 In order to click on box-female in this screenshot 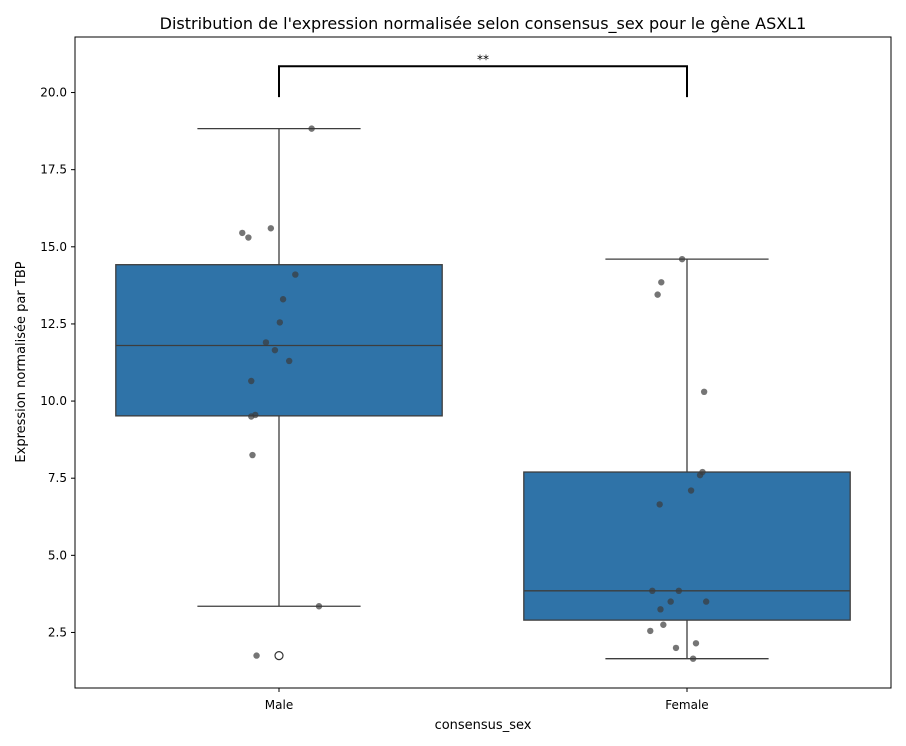, I will do `click(687, 546)`.